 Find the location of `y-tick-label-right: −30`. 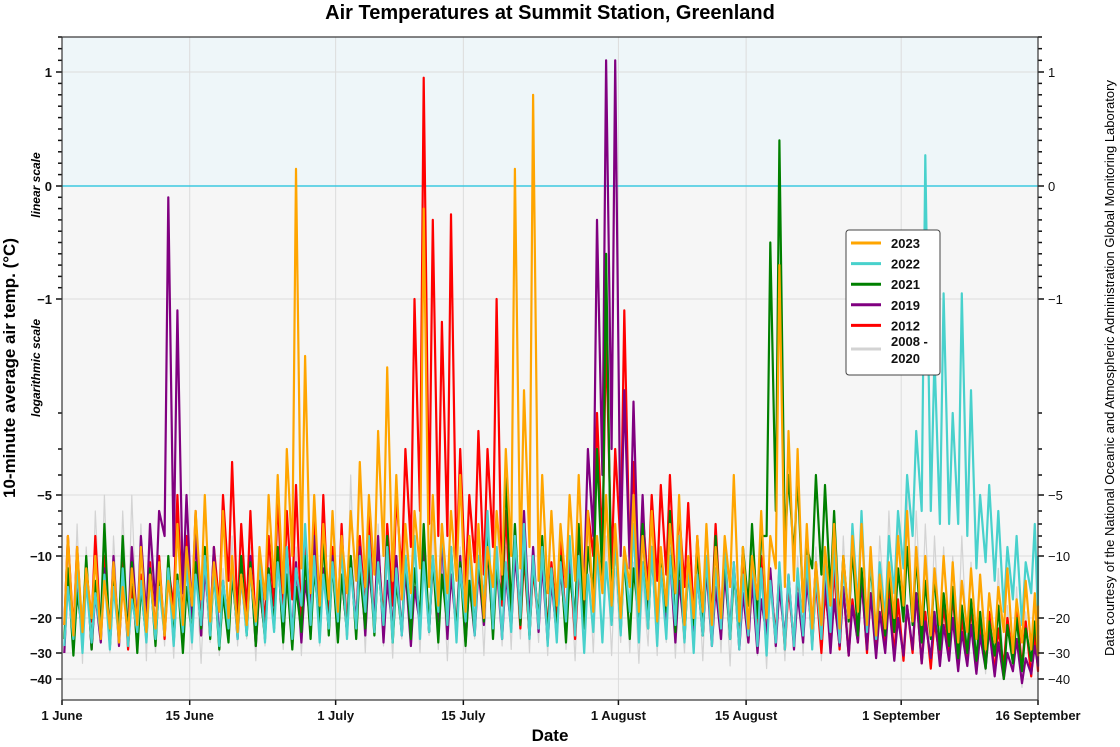

y-tick-label-right: −30 is located at coordinates (1059, 653).